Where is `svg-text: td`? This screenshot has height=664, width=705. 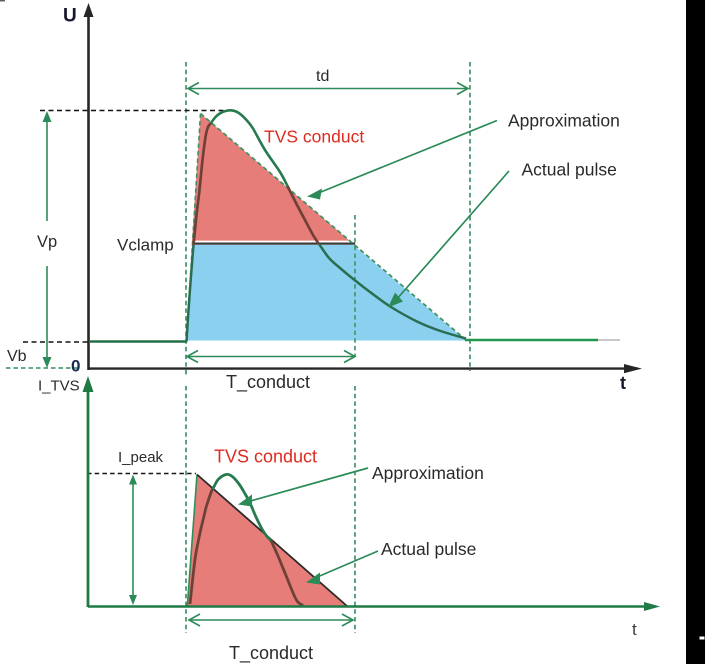 svg-text: td is located at coordinates (322, 76).